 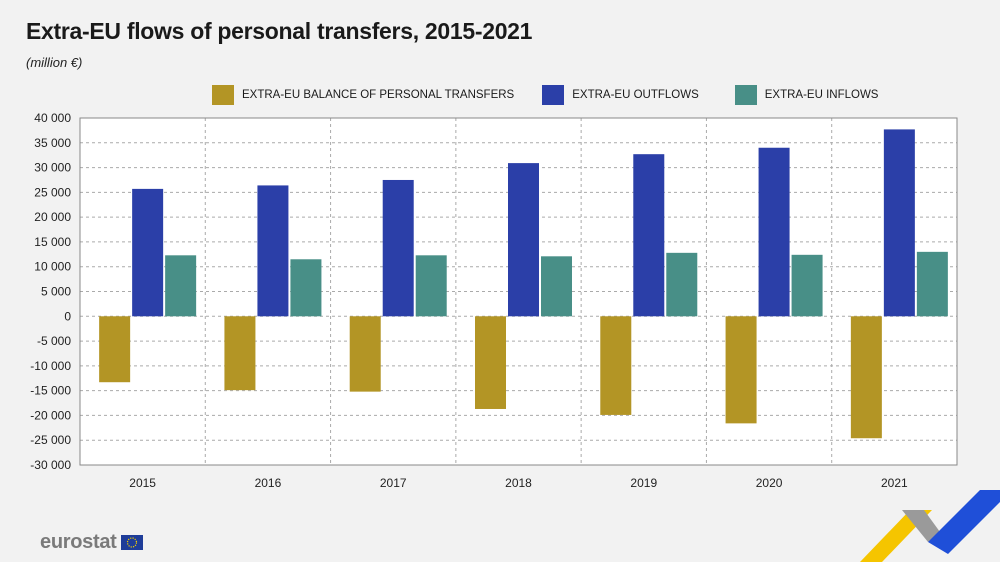 What do you see at coordinates (268, 483) in the screenshot?
I see `x-tick-label: 2016` at bounding box center [268, 483].